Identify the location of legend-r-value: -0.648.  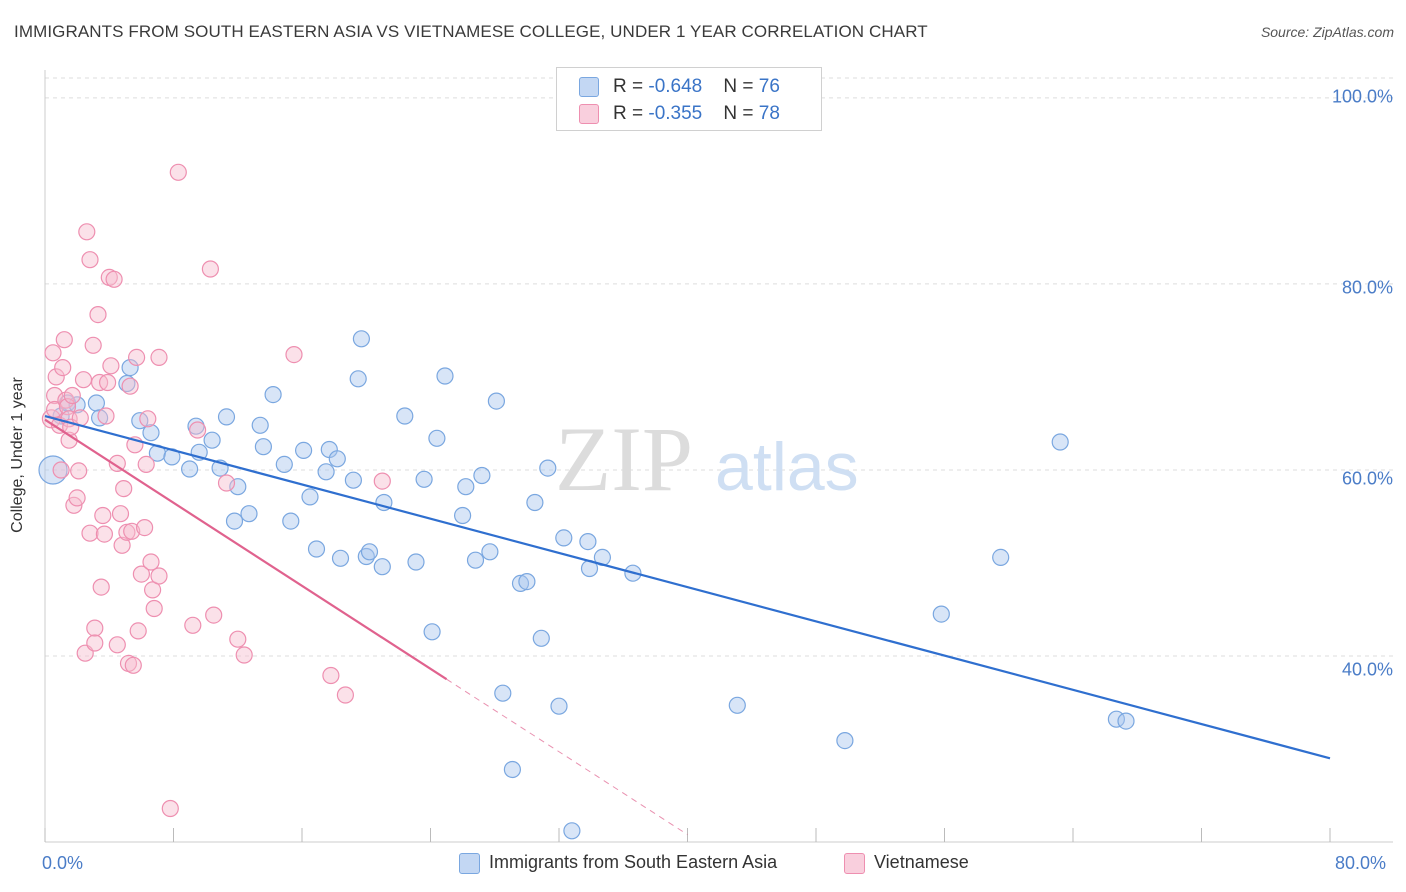
(675, 86).